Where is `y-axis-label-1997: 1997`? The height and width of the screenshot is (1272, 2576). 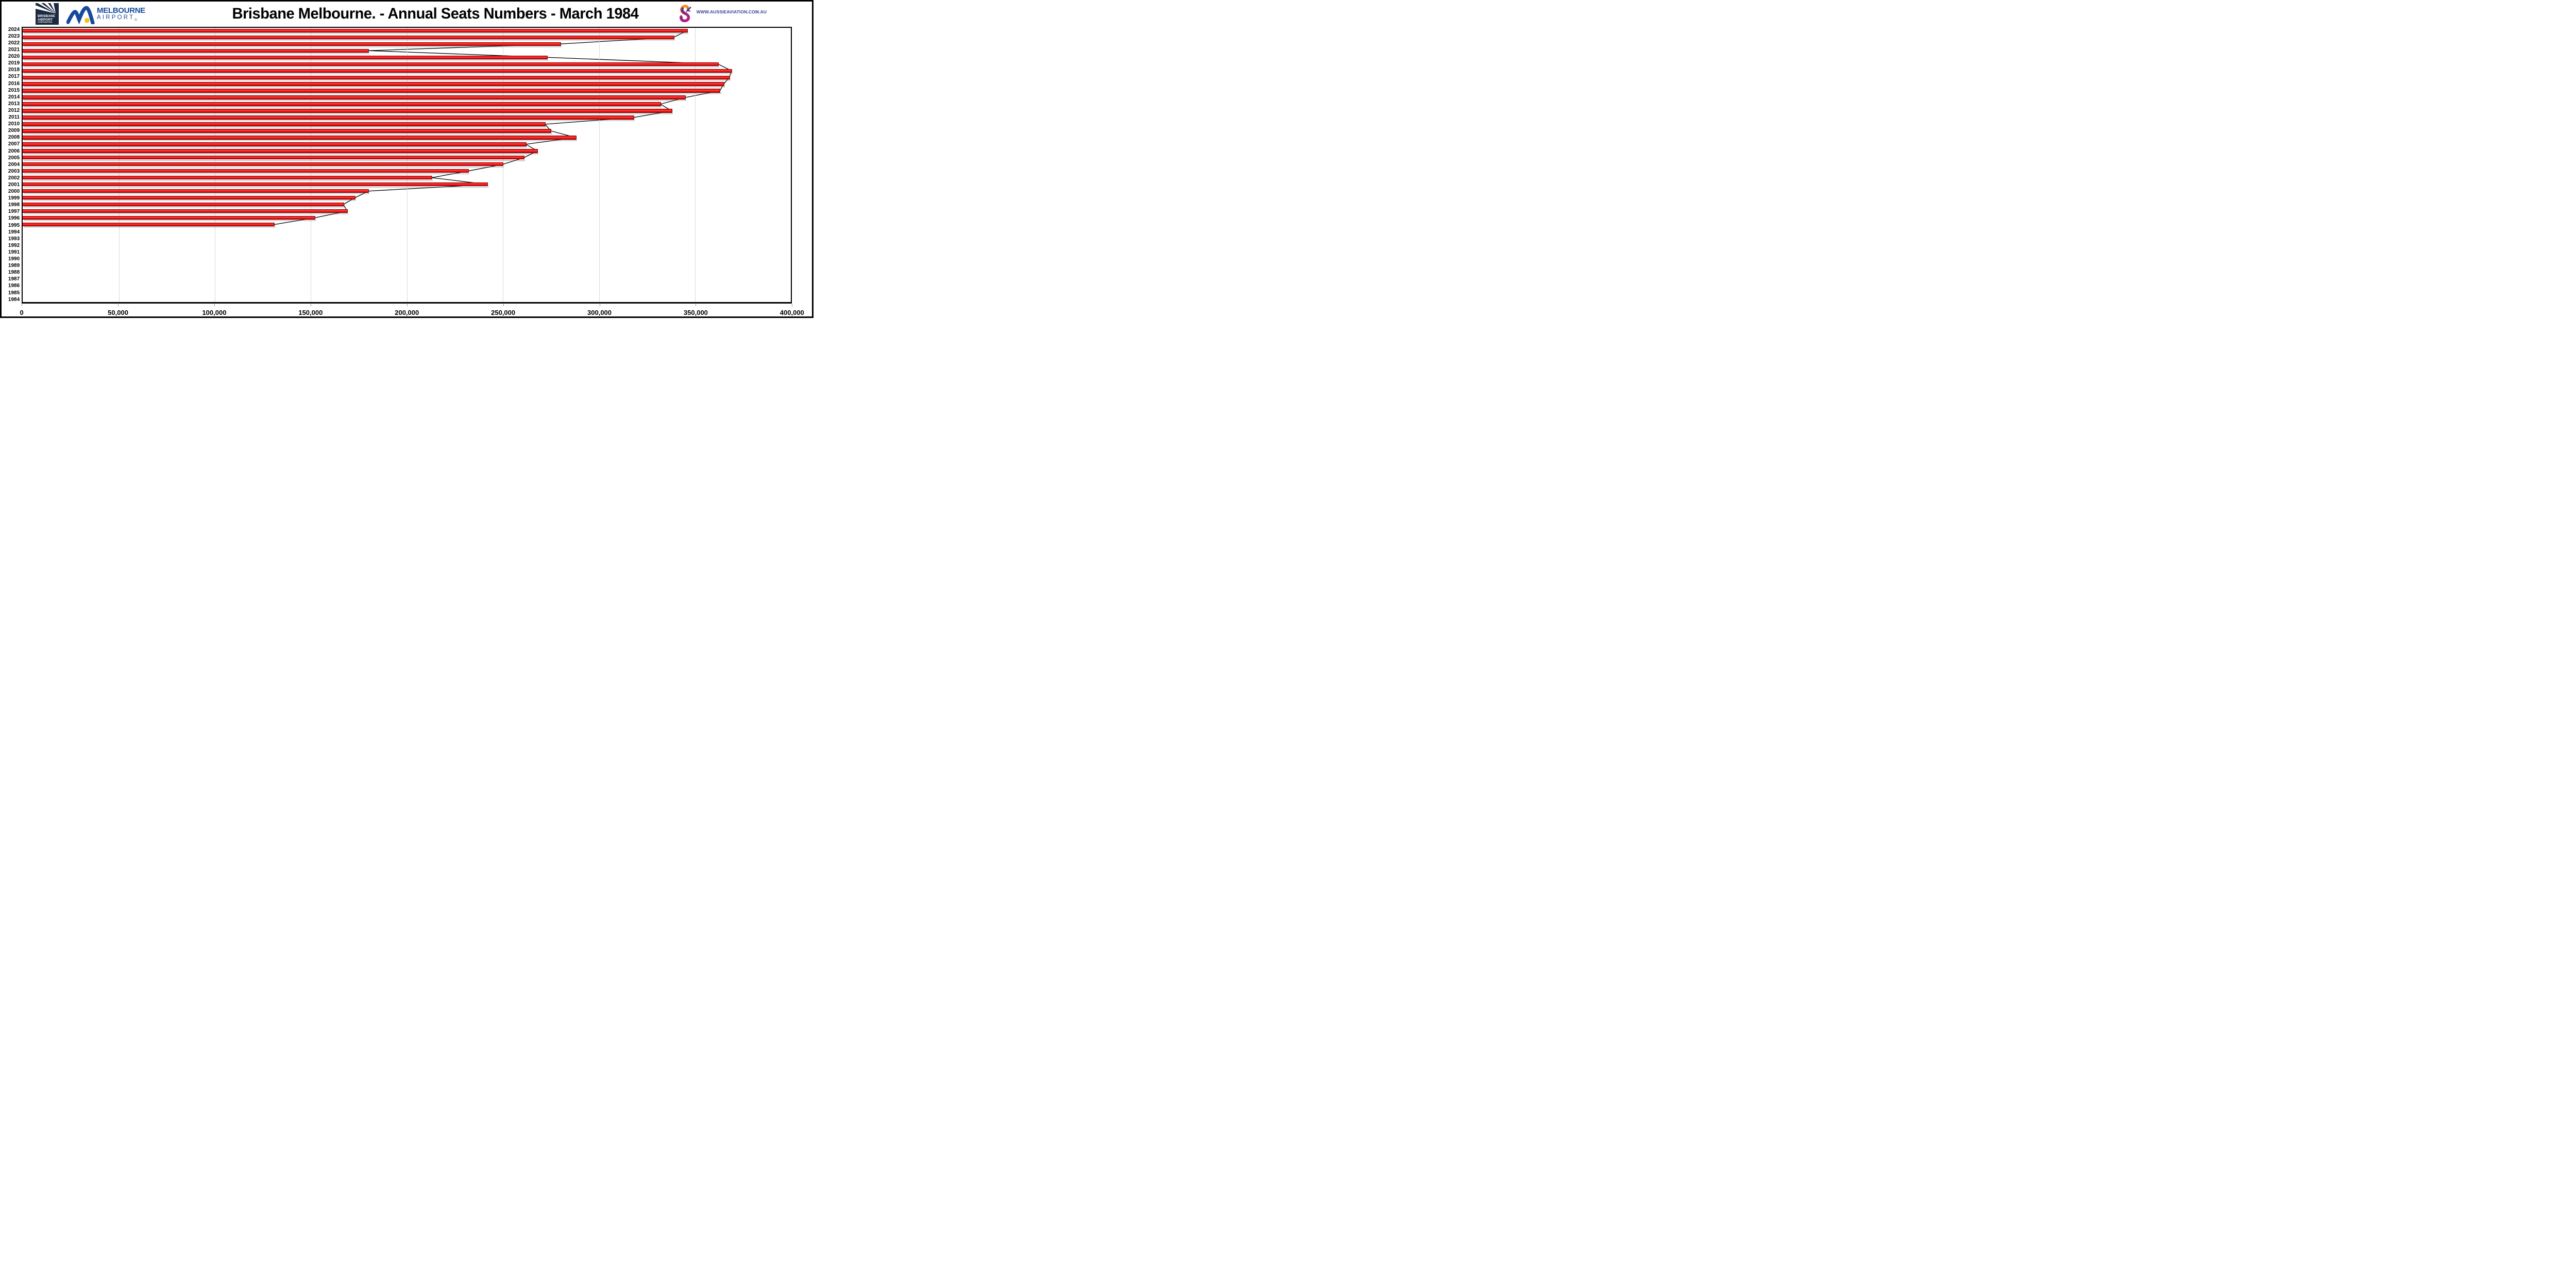 y-axis-label-1997: 1997 is located at coordinates (14, 212).